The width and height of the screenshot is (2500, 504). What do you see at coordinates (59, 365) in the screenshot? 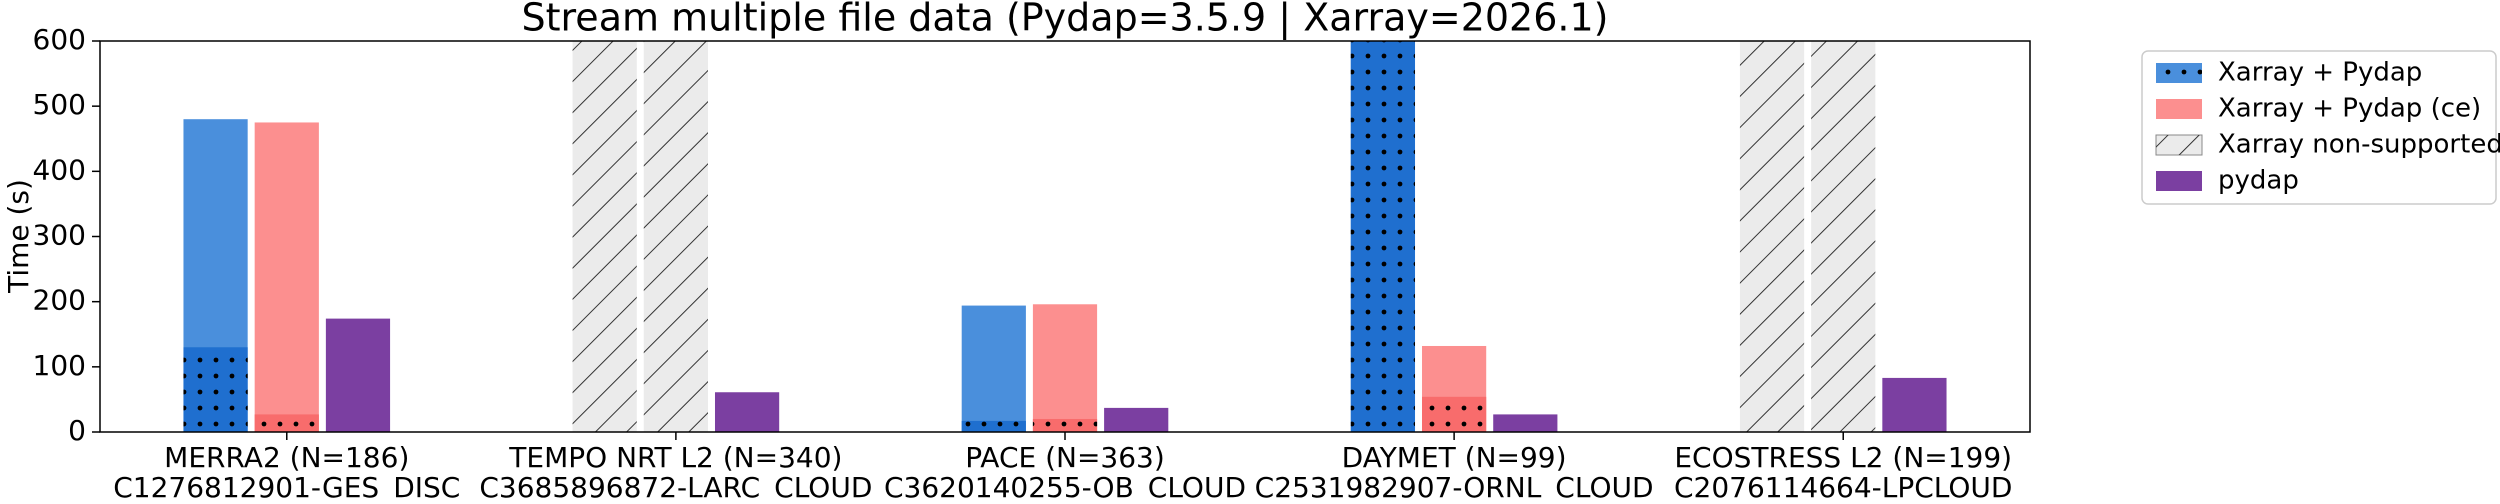
I see `y-tick-label: 100` at bounding box center [59, 365].